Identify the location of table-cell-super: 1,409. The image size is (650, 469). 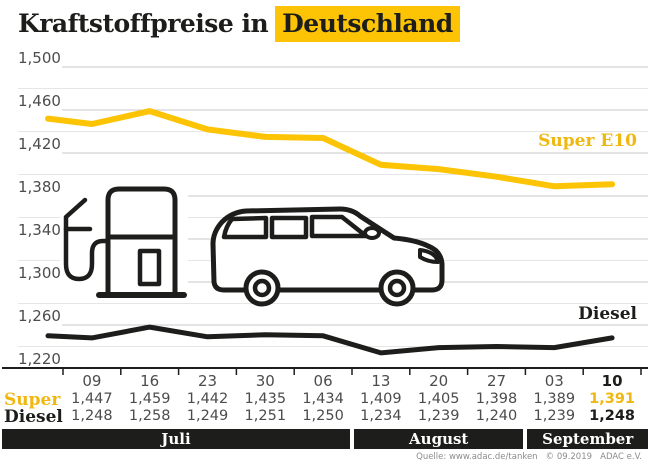
(381, 399).